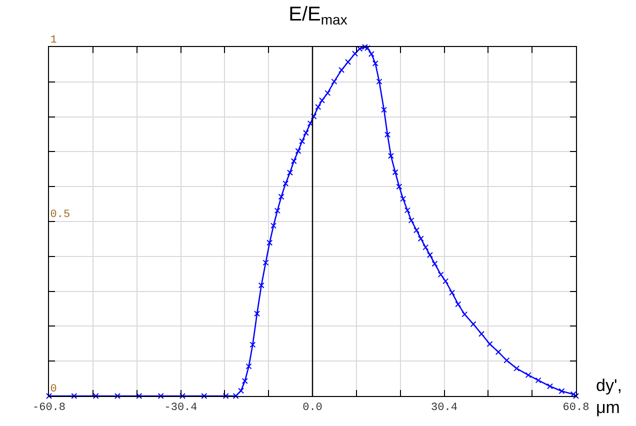 The image size is (636, 426). What do you see at coordinates (609, 397) in the screenshot?
I see `x-axis-title: dy', μm` at bounding box center [609, 397].